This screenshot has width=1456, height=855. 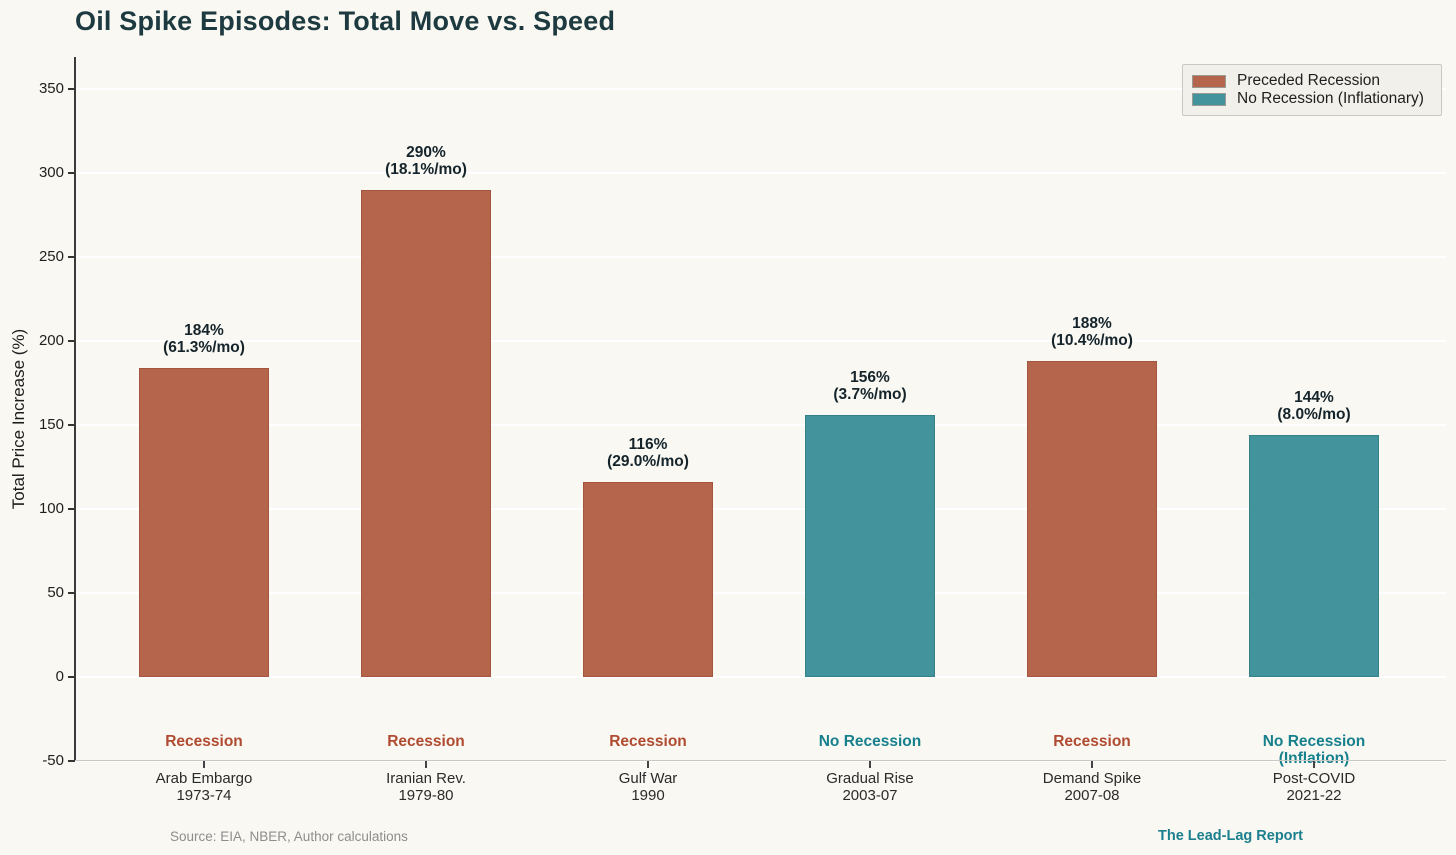 What do you see at coordinates (53, 760) in the screenshot?
I see `y-tick-label: -50` at bounding box center [53, 760].